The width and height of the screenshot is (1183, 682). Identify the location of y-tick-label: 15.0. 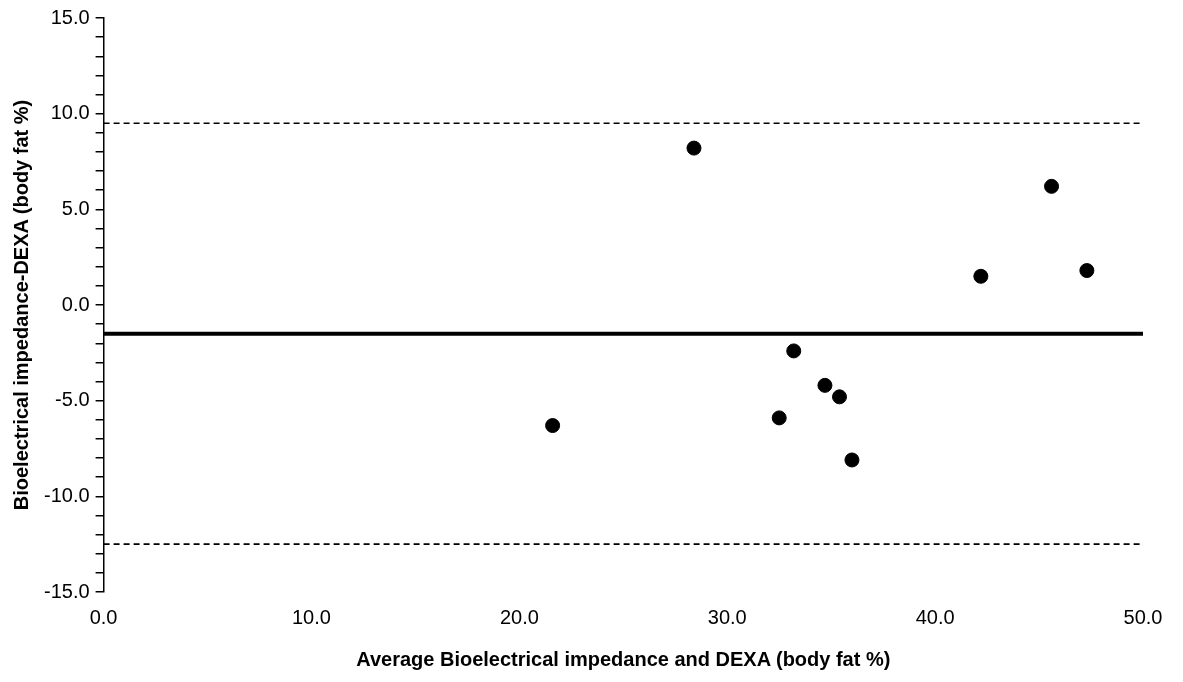
(70, 16).